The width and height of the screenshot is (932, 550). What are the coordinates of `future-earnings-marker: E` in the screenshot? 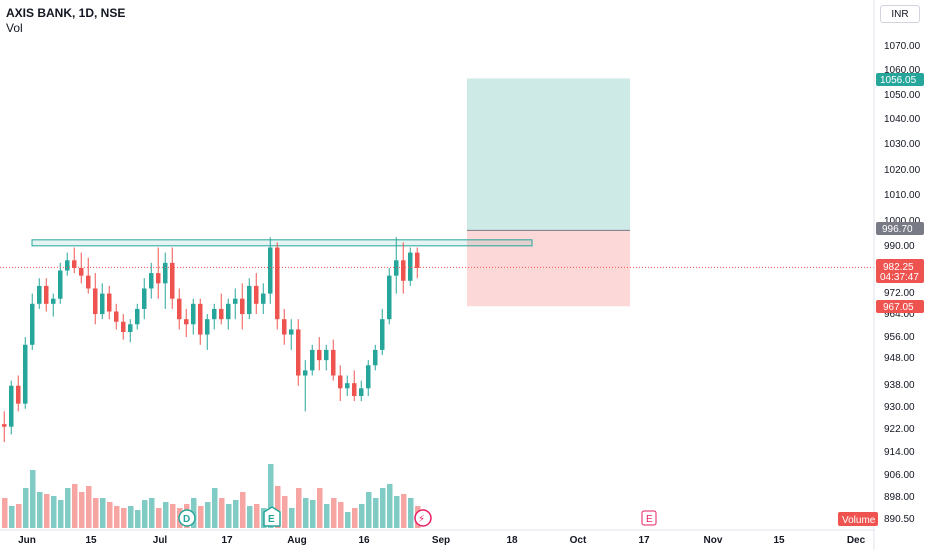 It's located at (649, 518).